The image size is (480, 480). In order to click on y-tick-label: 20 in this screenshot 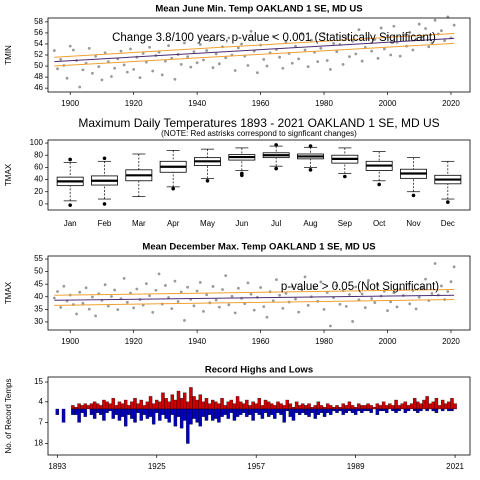, I will do `click(38, 191)`.